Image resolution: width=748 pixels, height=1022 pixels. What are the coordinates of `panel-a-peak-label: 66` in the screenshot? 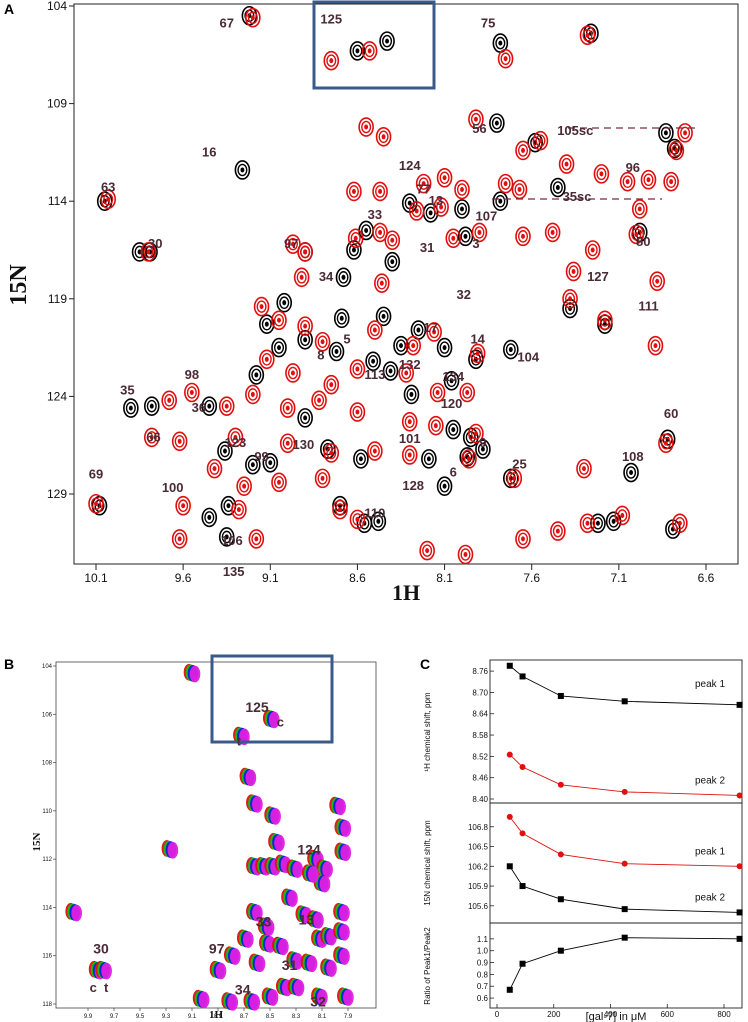 It's located at (153, 436).